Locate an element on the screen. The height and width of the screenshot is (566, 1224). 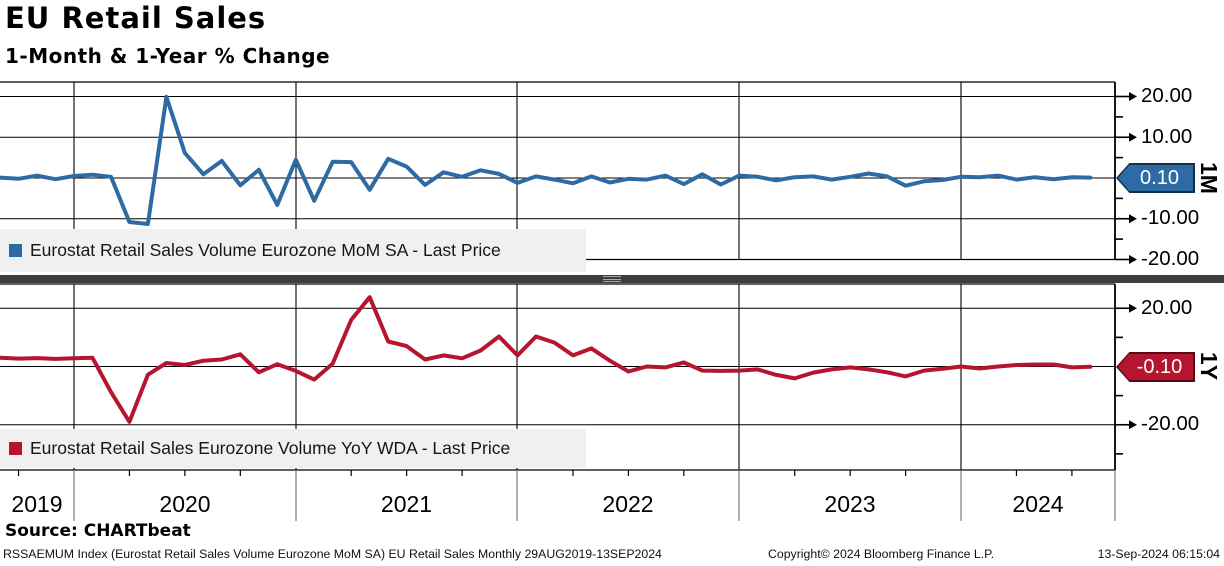
x-tick-2020: 2020 is located at coordinates (185, 504).